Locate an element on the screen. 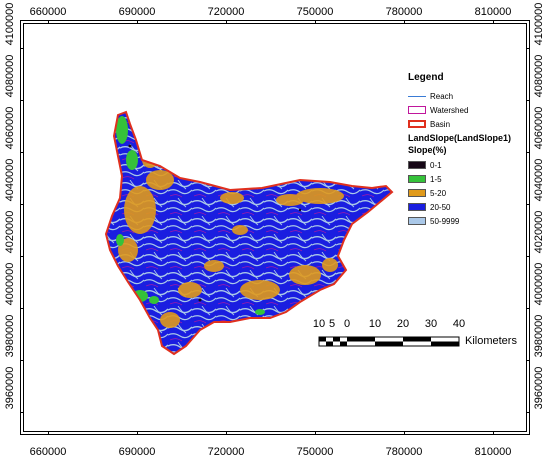  legend-item-label: Basin is located at coordinates (440, 124).